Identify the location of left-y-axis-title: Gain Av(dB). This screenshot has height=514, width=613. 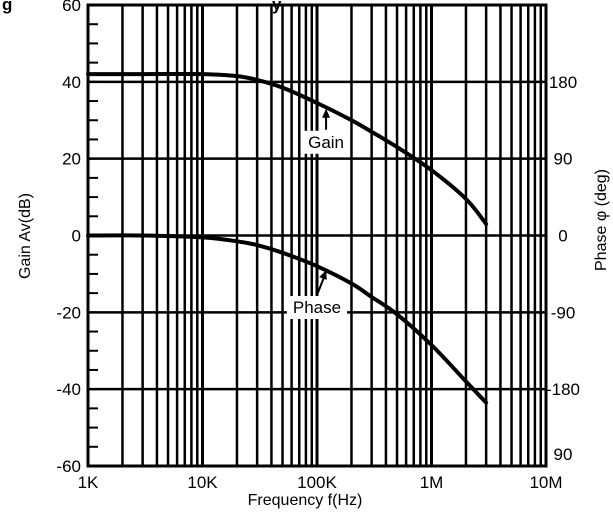
(25, 236).